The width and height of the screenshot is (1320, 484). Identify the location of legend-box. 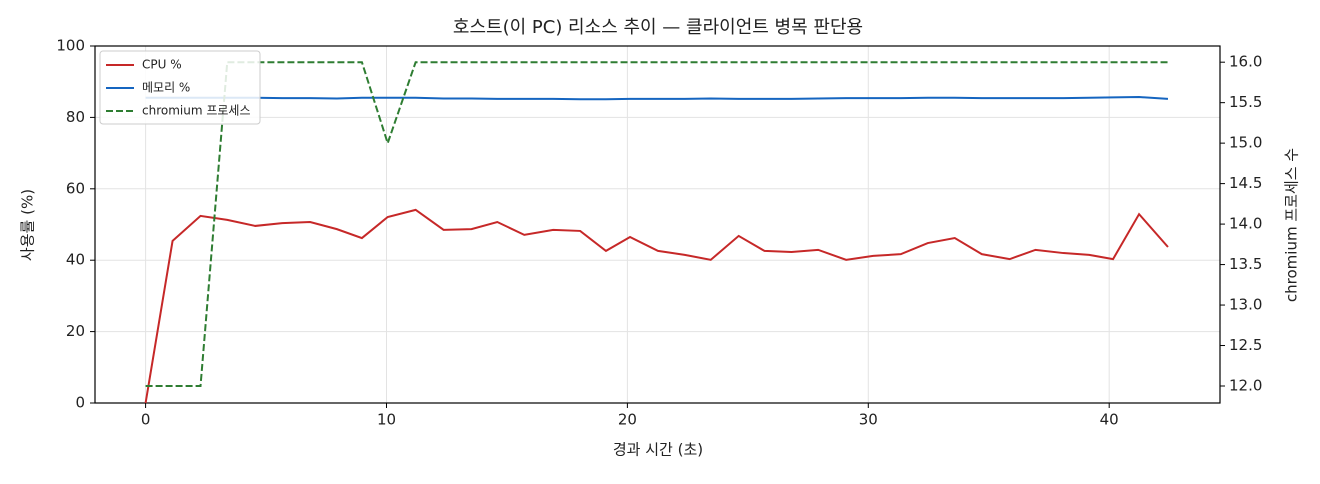
(180, 87).